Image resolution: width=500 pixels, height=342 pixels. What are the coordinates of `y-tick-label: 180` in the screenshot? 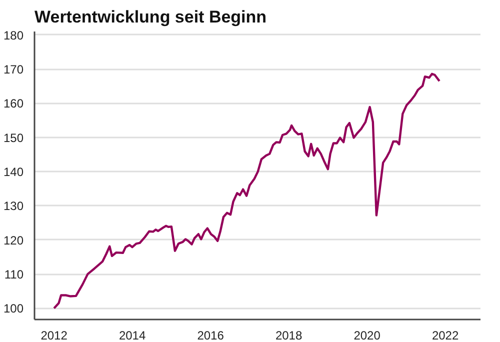 It's located at (13, 35).